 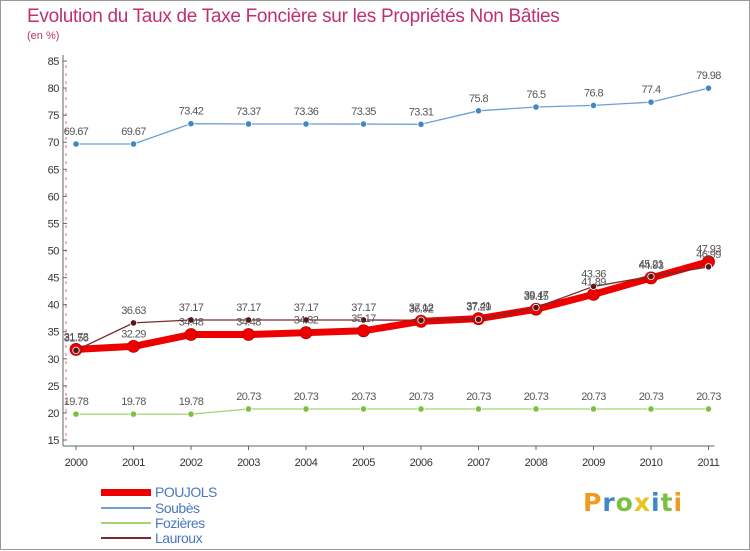 I want to click on legend-label-lauroux: Lauroux, so click(x=179, y=538).